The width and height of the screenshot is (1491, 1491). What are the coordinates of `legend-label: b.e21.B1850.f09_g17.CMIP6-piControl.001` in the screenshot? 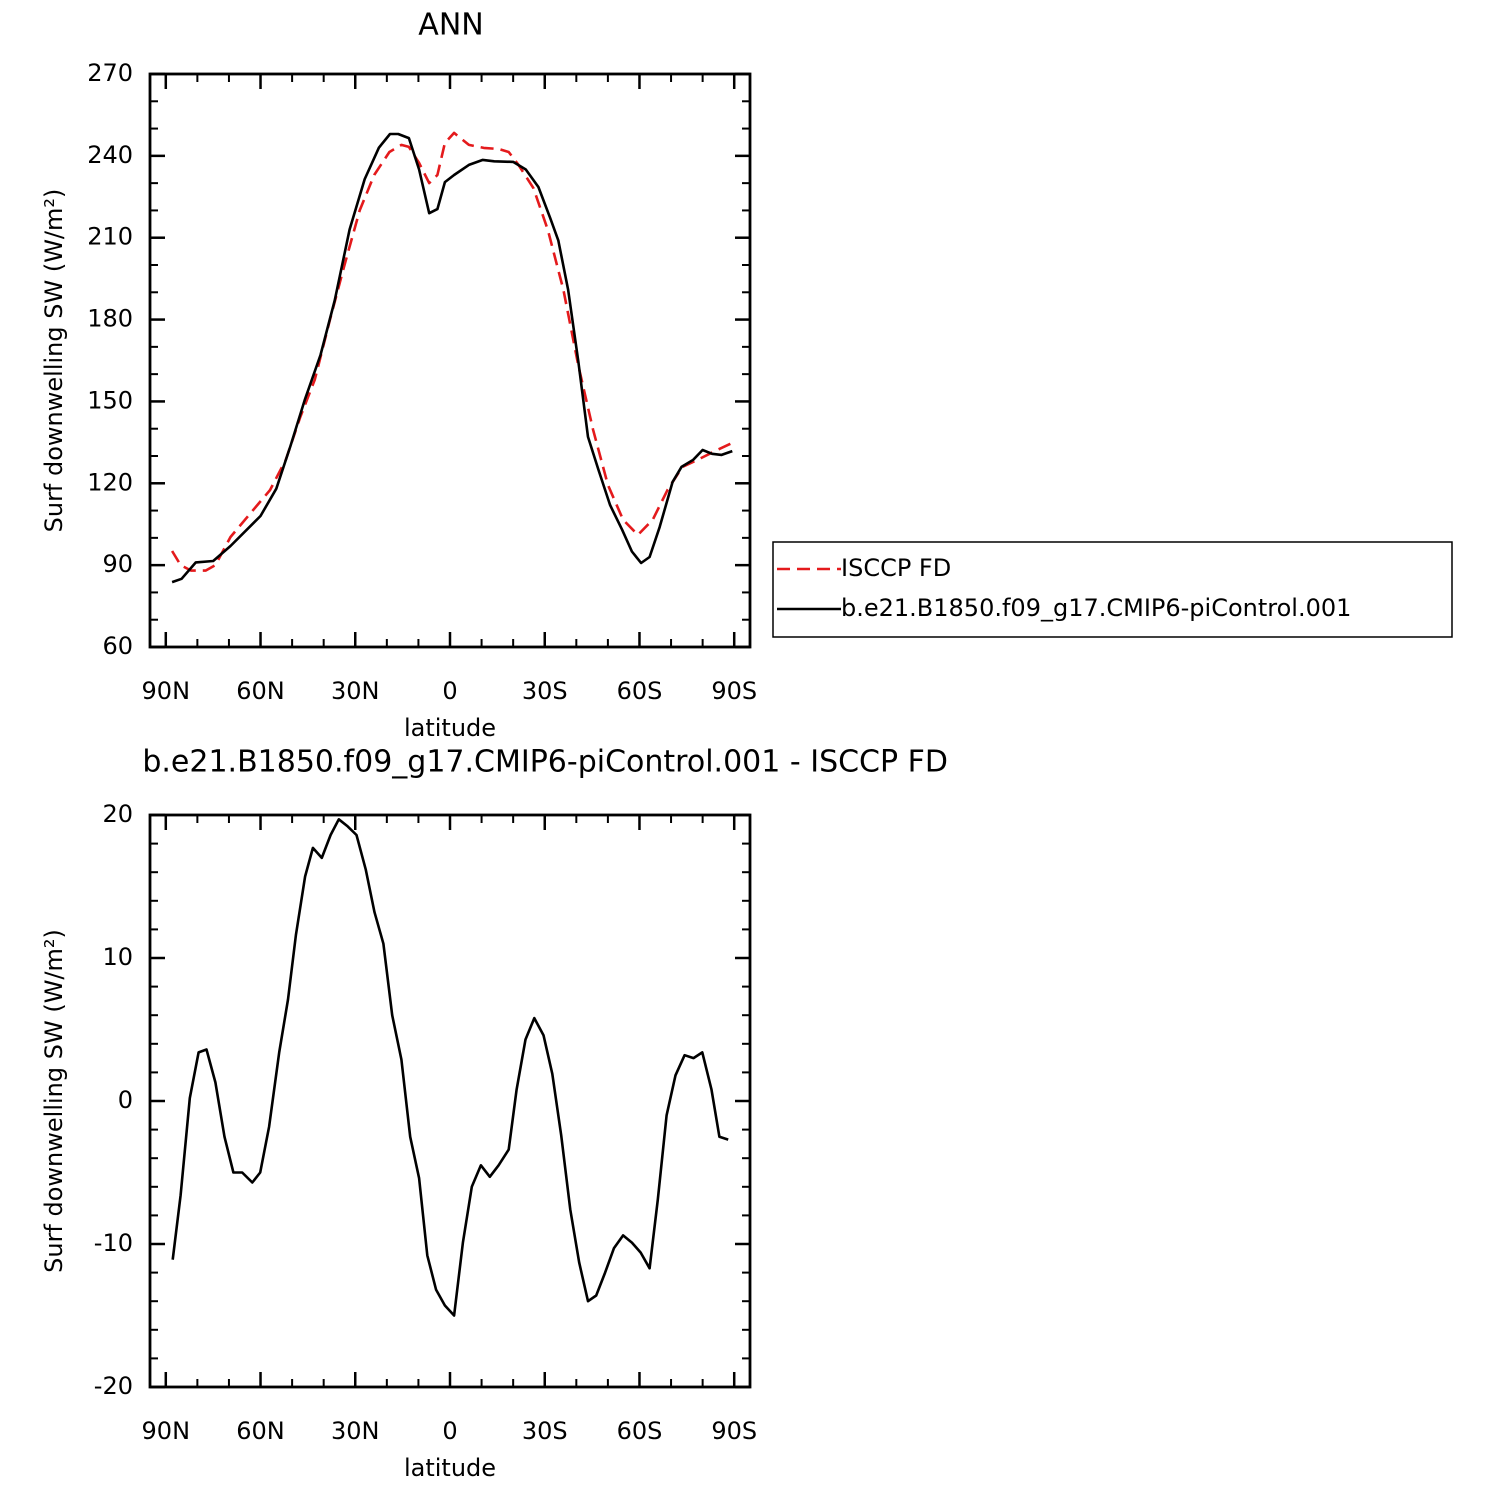 It's located at (1096, 608).